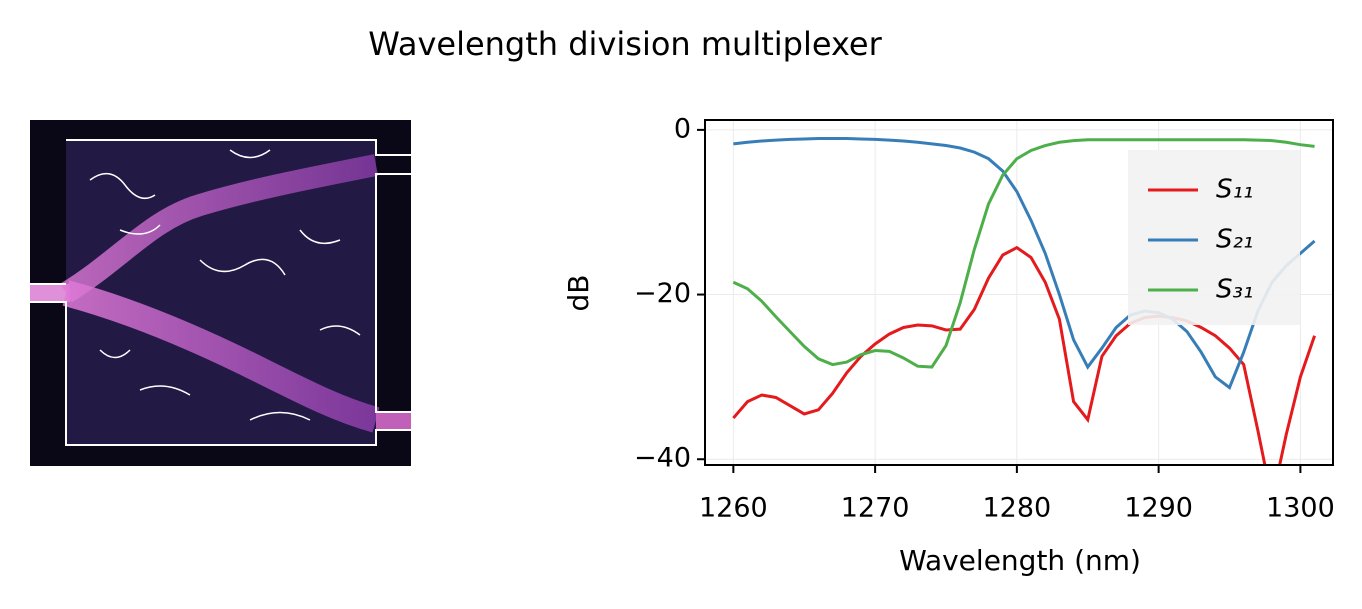 Image resolution: width=1362 pixels, height=609 pixels. I want to click on legend: S₁₁ S₂₁ S₃₁, so click(1214, 237).